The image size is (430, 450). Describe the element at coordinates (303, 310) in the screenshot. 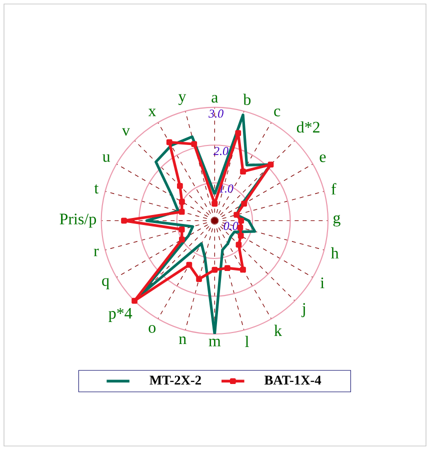

I see `spoke-label: j` at that location.